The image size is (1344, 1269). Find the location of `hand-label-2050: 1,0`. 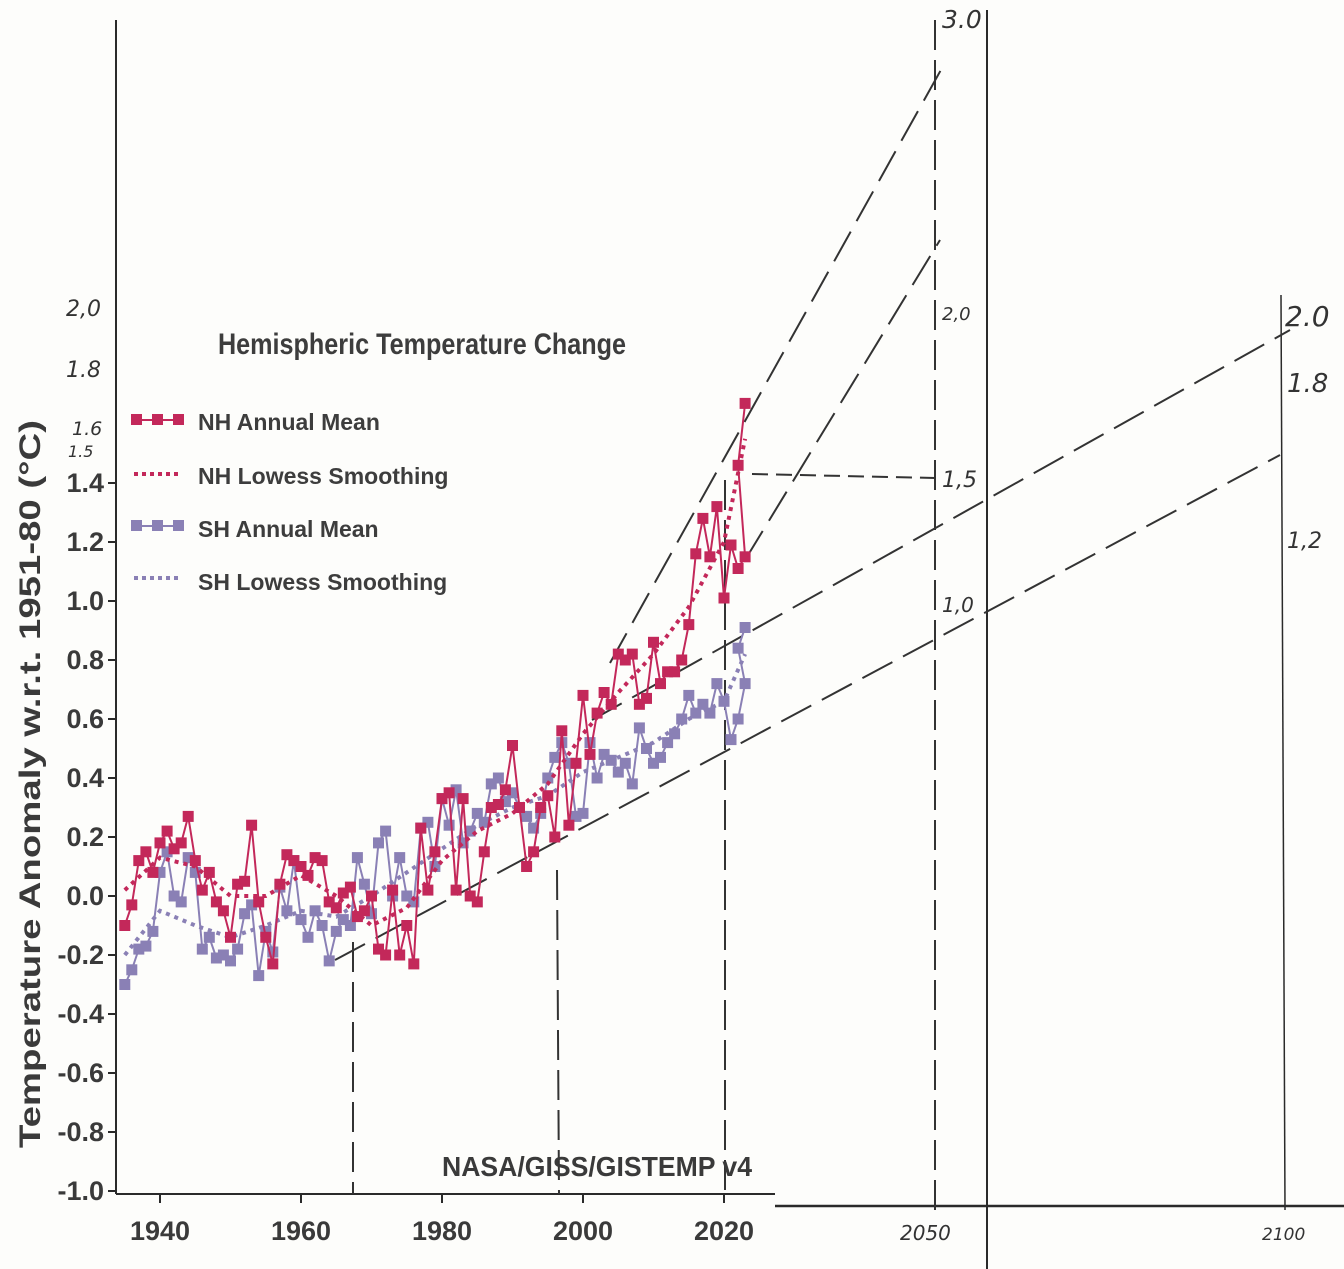

hand-label-2050: 1,0 is located at coordinates (958, 605).